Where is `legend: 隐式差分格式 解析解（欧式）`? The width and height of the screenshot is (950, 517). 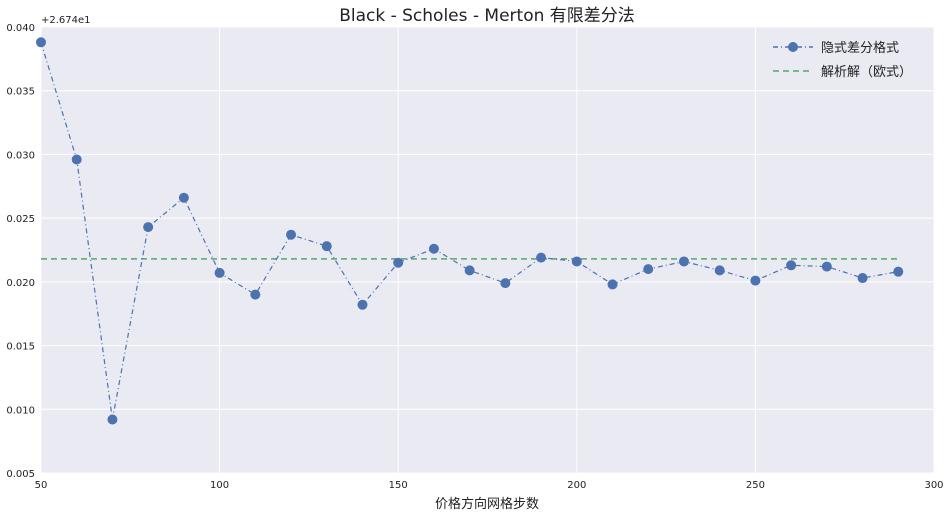
legend: 隐式差分格式 解析解（欧式） is located at coordinates (842, 60).